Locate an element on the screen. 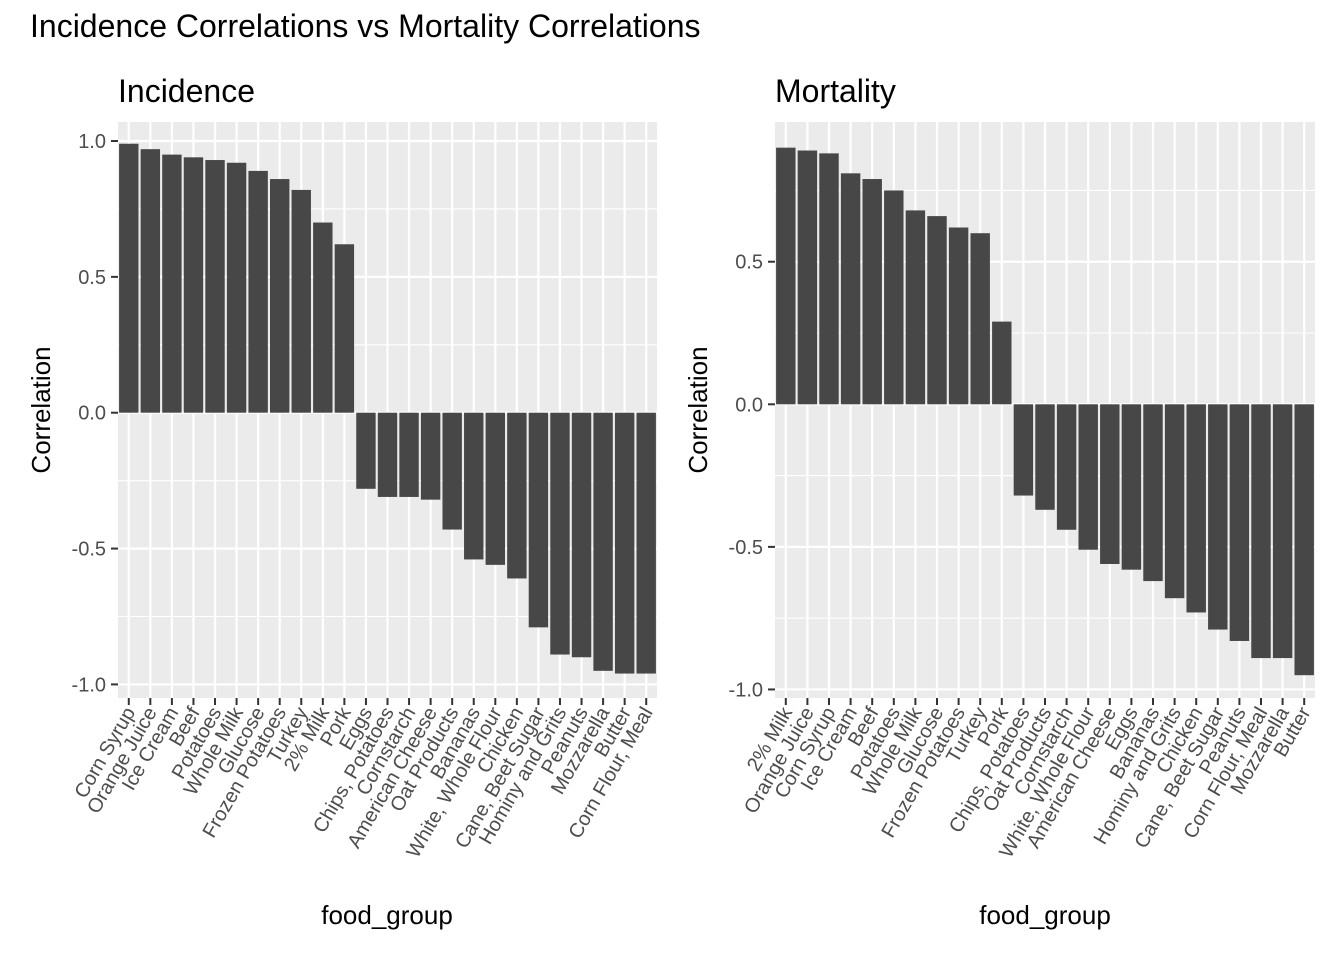 The width and height of the screenshot is (1344, 960). incidence-title: Incidence is located at coordinates (186, 91).